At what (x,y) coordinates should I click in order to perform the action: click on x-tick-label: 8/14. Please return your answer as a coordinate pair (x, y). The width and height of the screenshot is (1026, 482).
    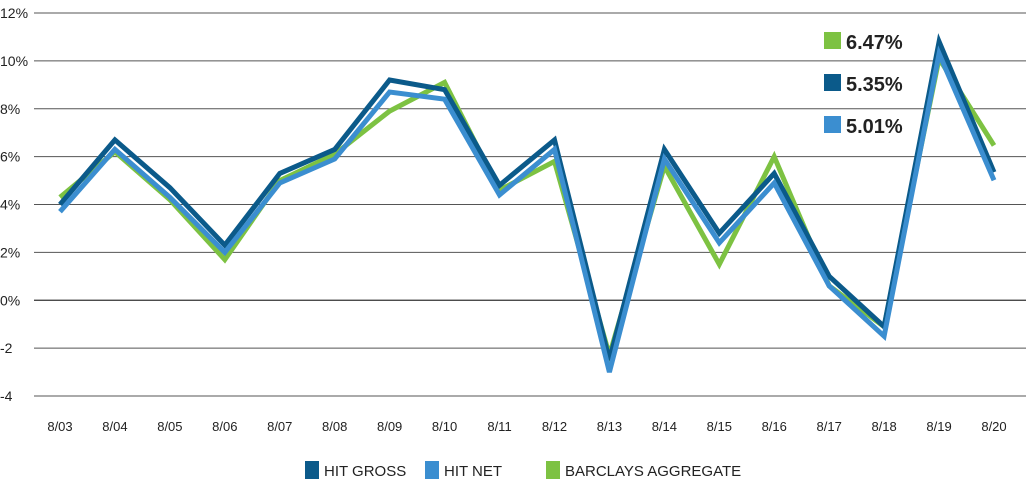
    Looking at the image, I should click on (664, 426).